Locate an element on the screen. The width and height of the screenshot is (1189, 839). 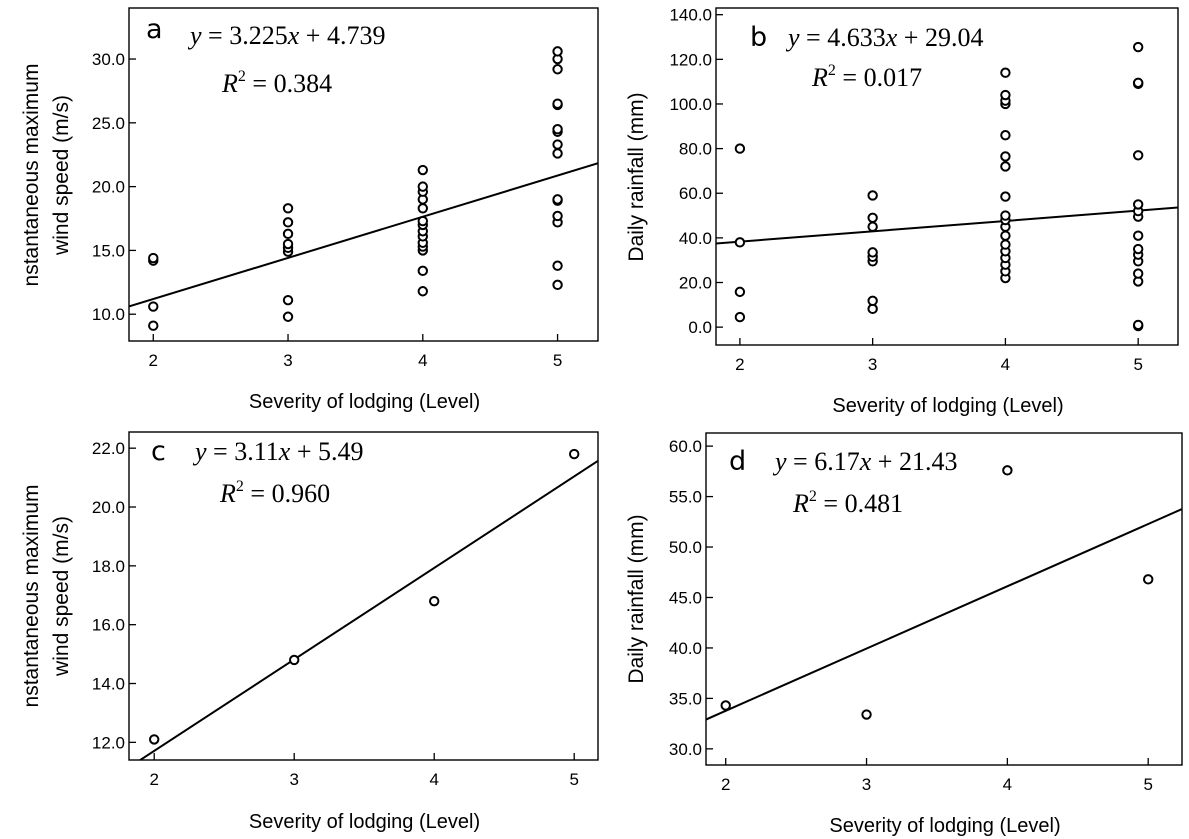
panel-letter: d is located at coordinates (737, 461).